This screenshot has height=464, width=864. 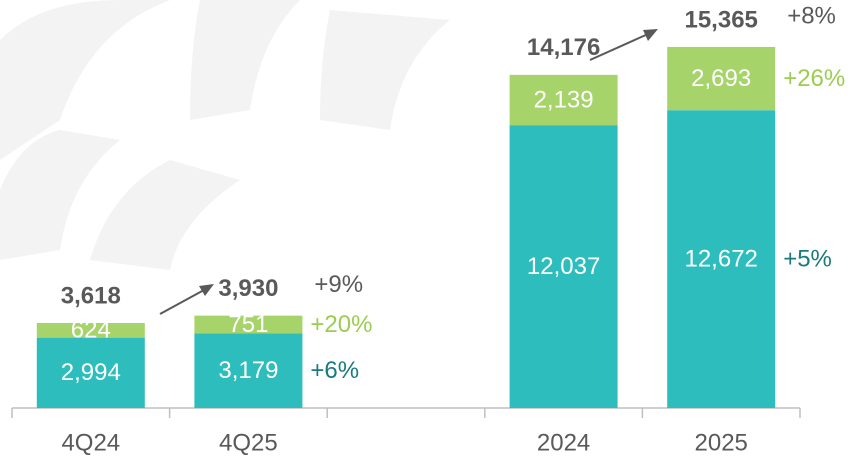 I want to click on x-tick-label: 4Q25, so click(x=248, y=442).